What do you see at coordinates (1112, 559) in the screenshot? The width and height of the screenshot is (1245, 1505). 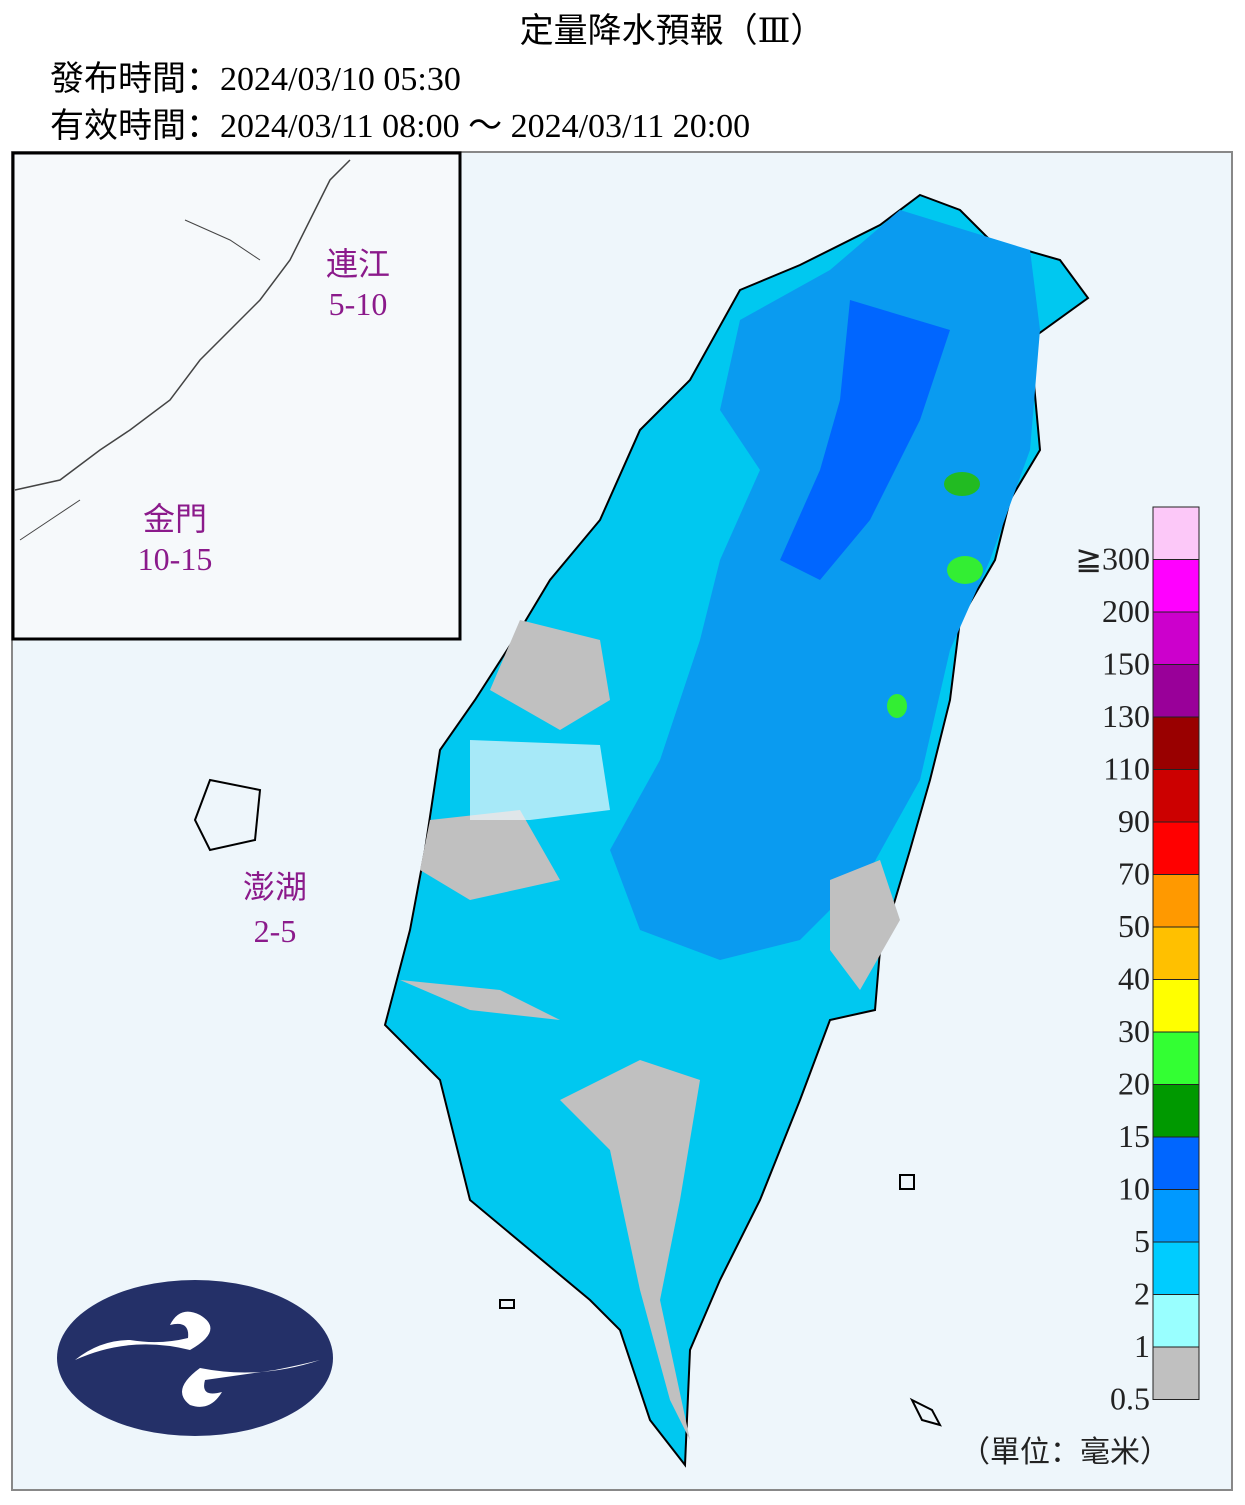 I see `legend-label: ≧300` at bounding box center [1112, 559].